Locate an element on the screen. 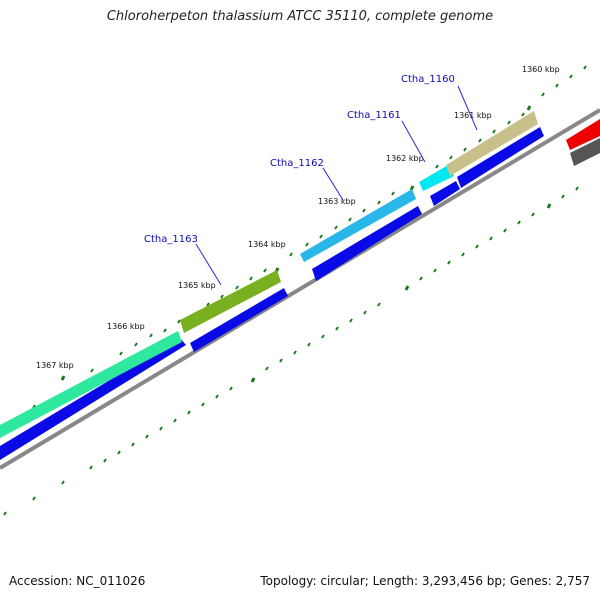 Image resolution: width=600 pixels, height=605 pixels. tick-label: 1366 kbp is located at coordinates (126, 326).